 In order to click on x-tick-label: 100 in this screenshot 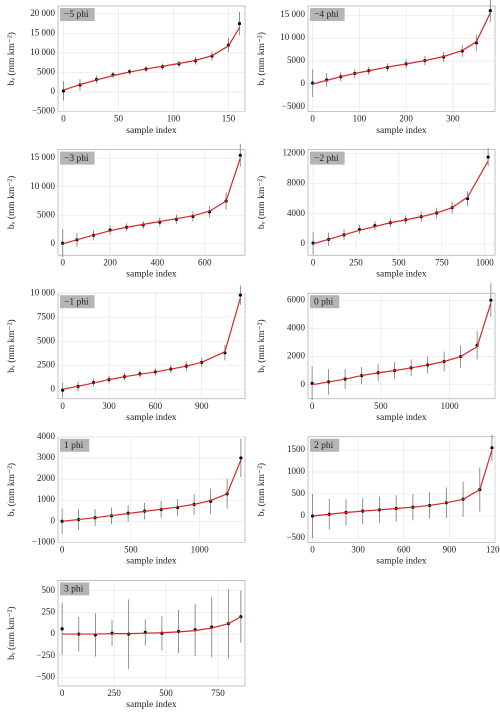, I will do `click(174, 119)`.